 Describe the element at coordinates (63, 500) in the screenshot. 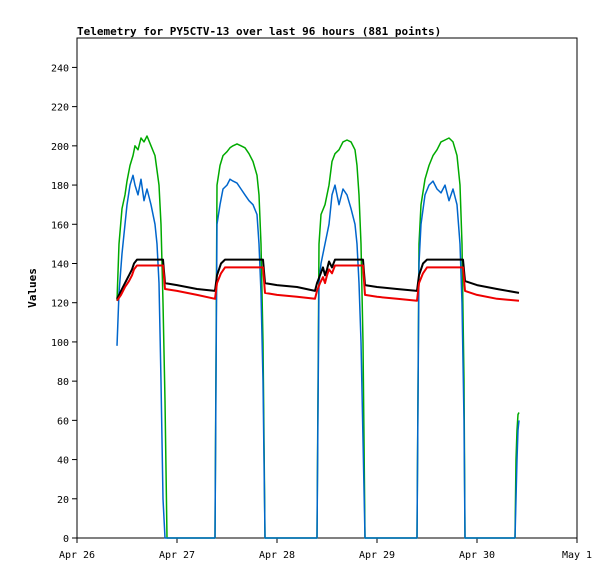

I see `y-tick-label: 20` at that location.